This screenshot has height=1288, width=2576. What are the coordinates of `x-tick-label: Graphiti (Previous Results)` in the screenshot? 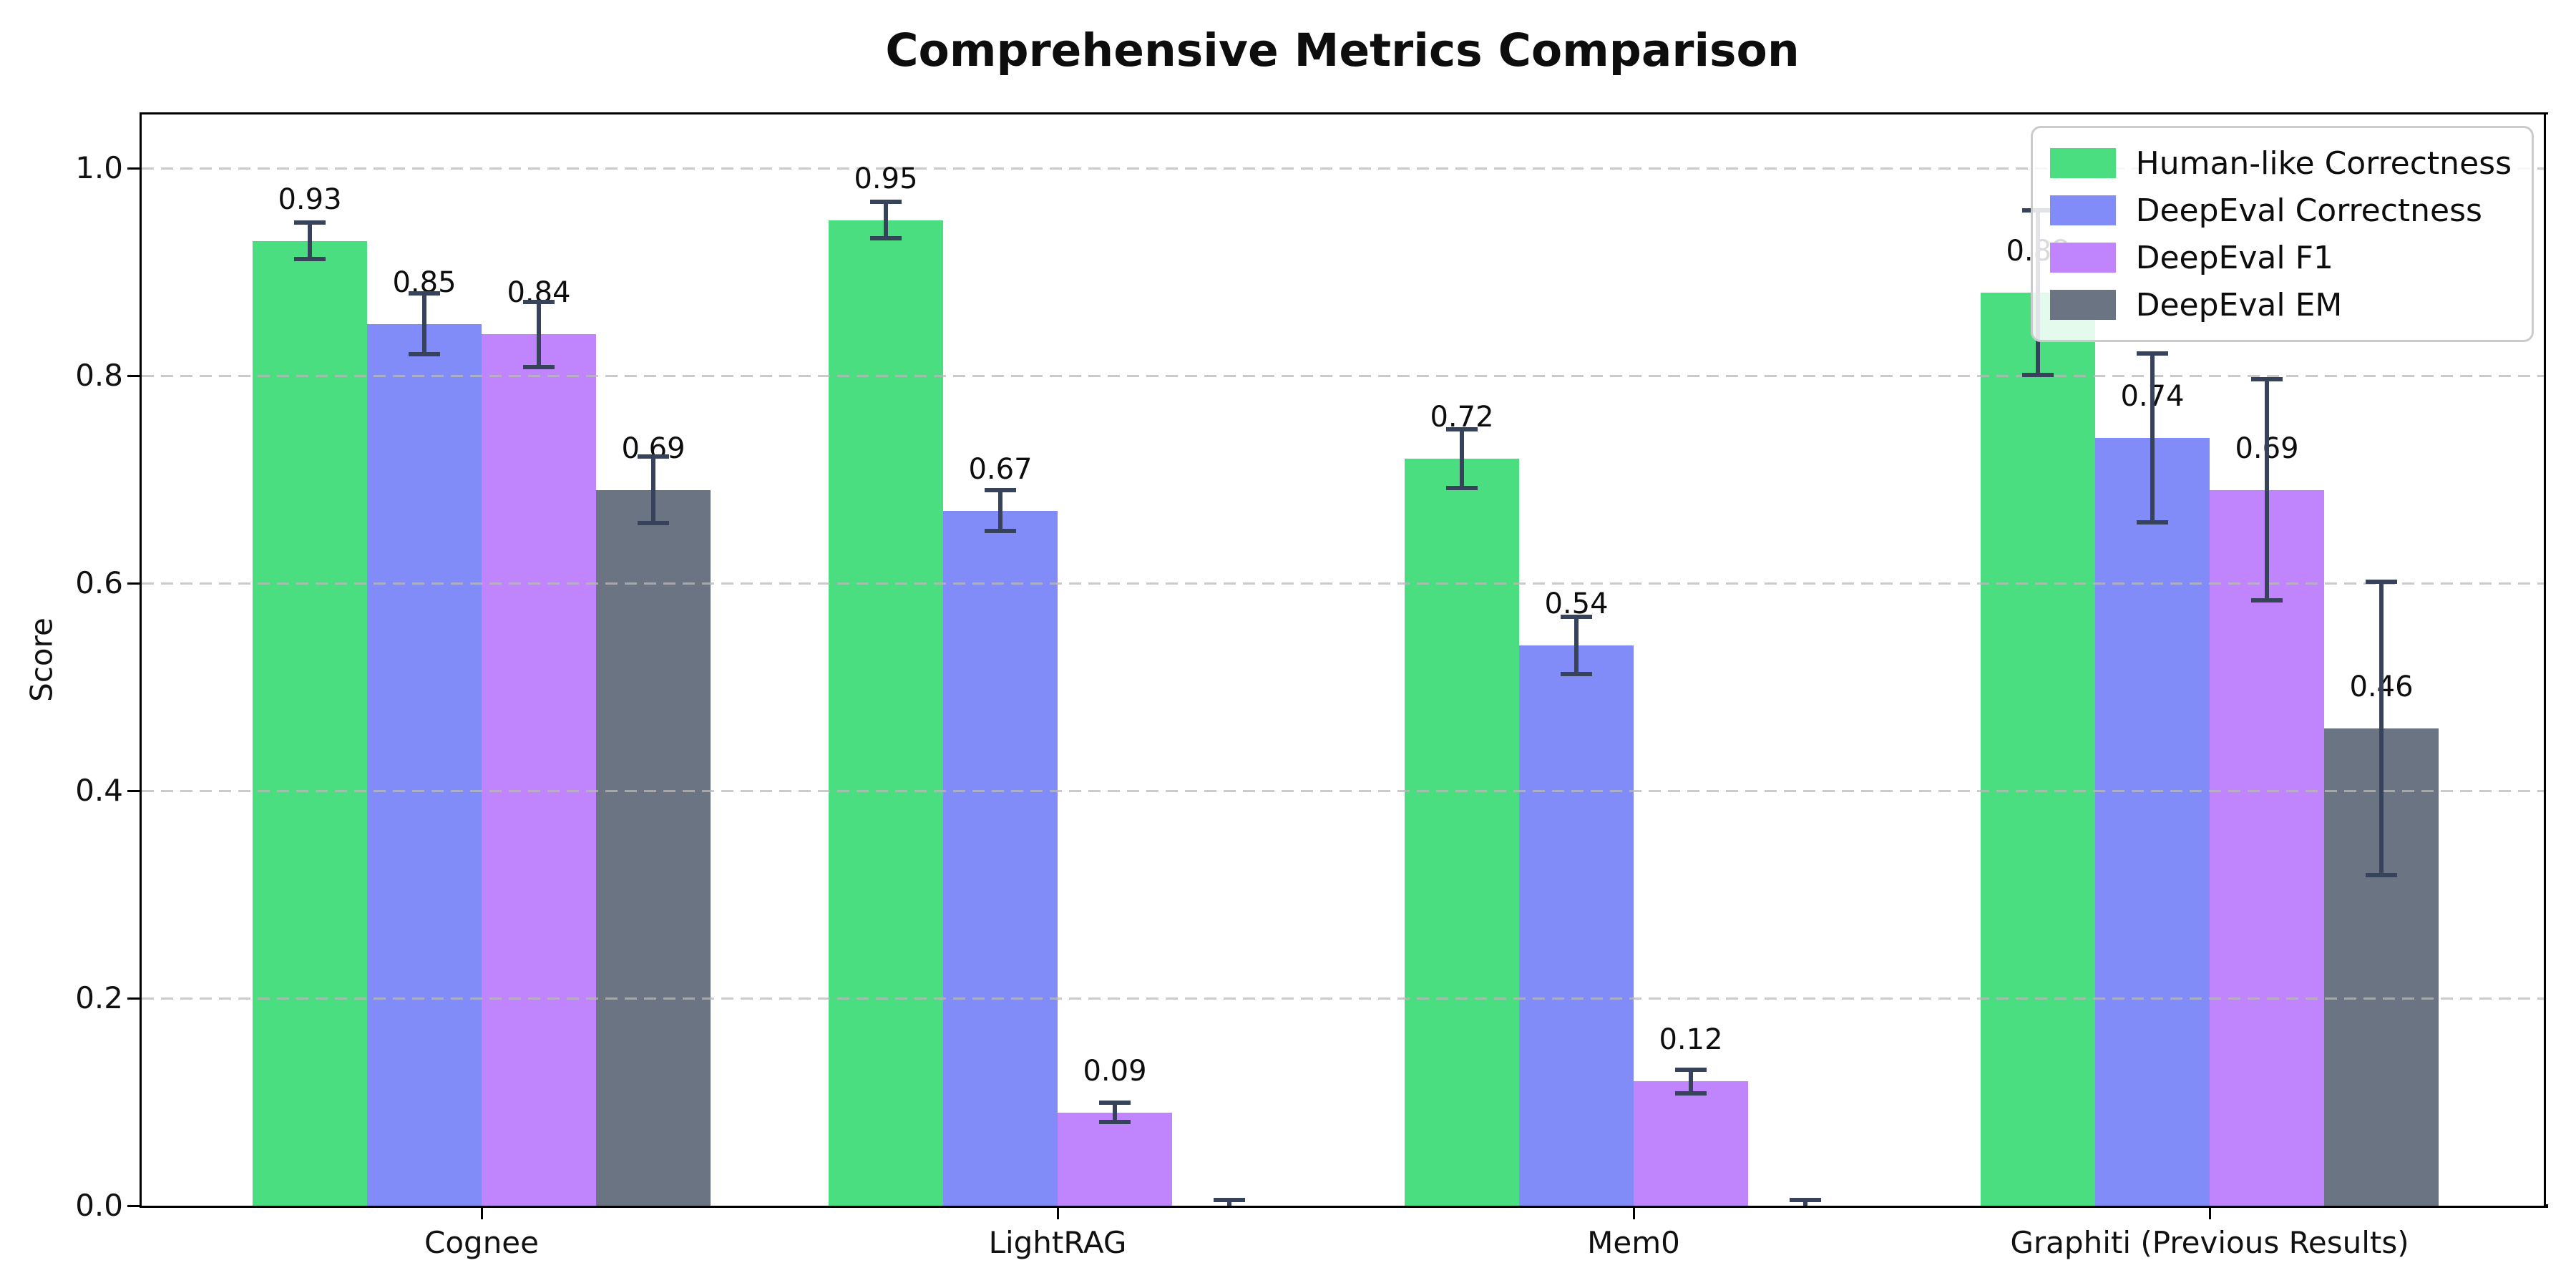 It's located at (2209, 1242).